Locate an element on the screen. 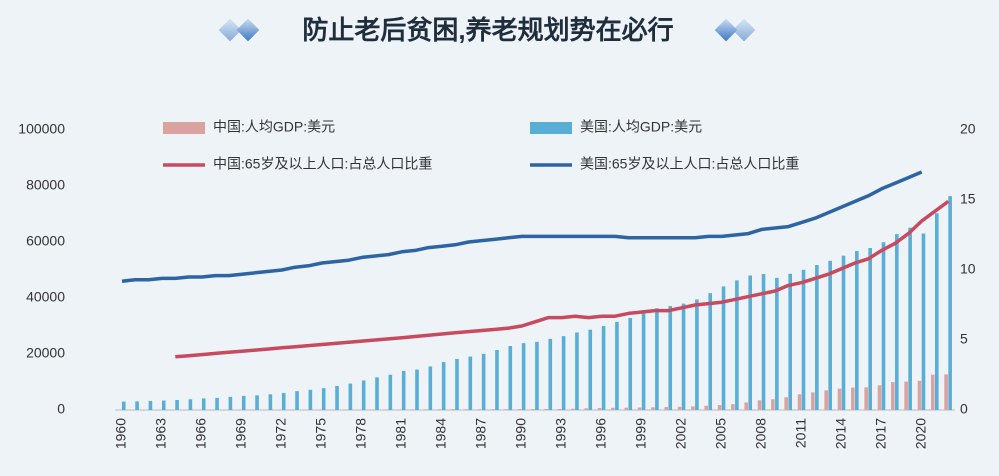  x-tick-label: 1984 is located at coordinates (441, 433).